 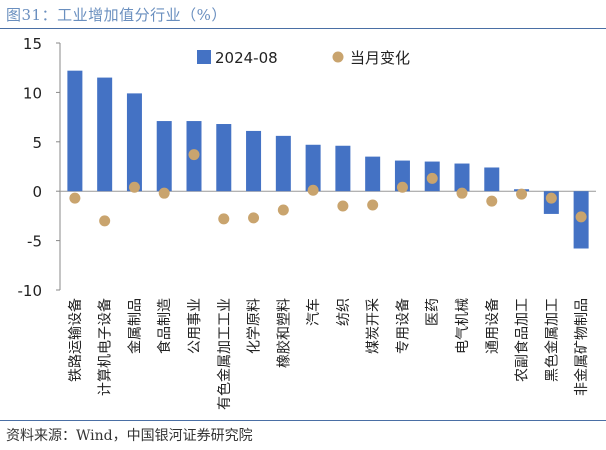 What do you see at coordinates (135, 326) in the screenshot?
I see `category-label: 金属制品` at bounding box center [135, 326].